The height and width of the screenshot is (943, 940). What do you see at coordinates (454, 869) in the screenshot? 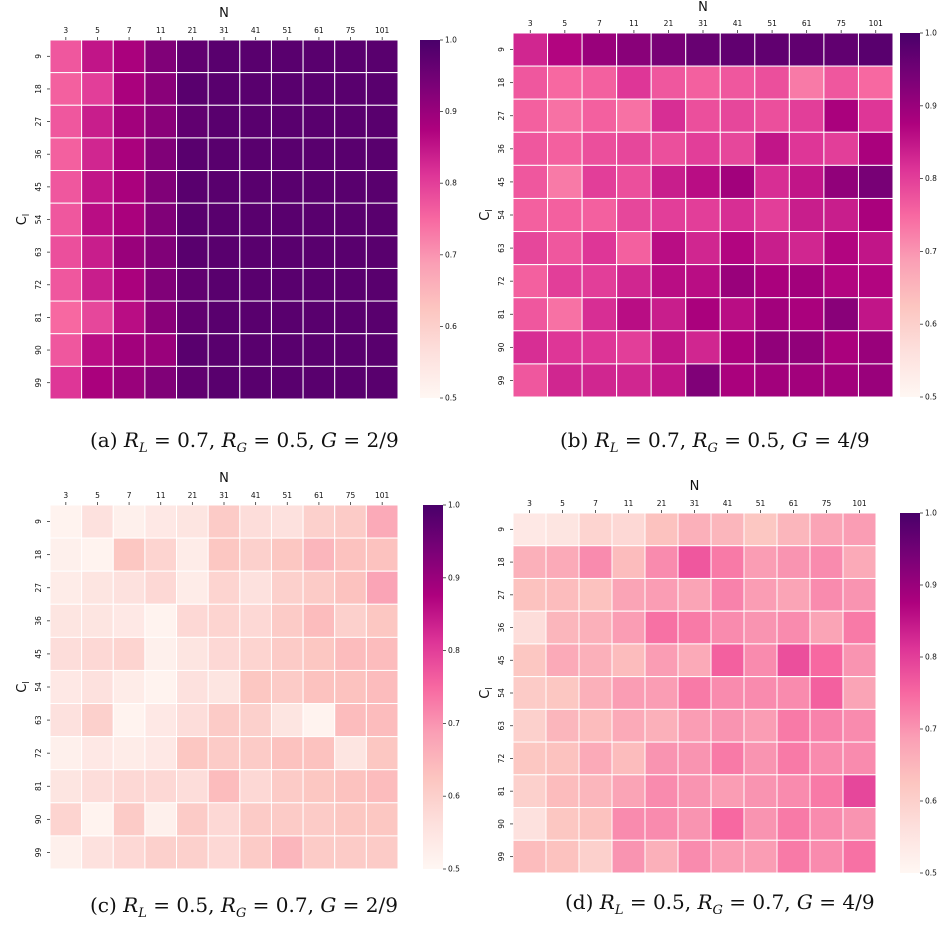
I see `colorbar-tick-label: 0.5` at bounding box center [454, 869].